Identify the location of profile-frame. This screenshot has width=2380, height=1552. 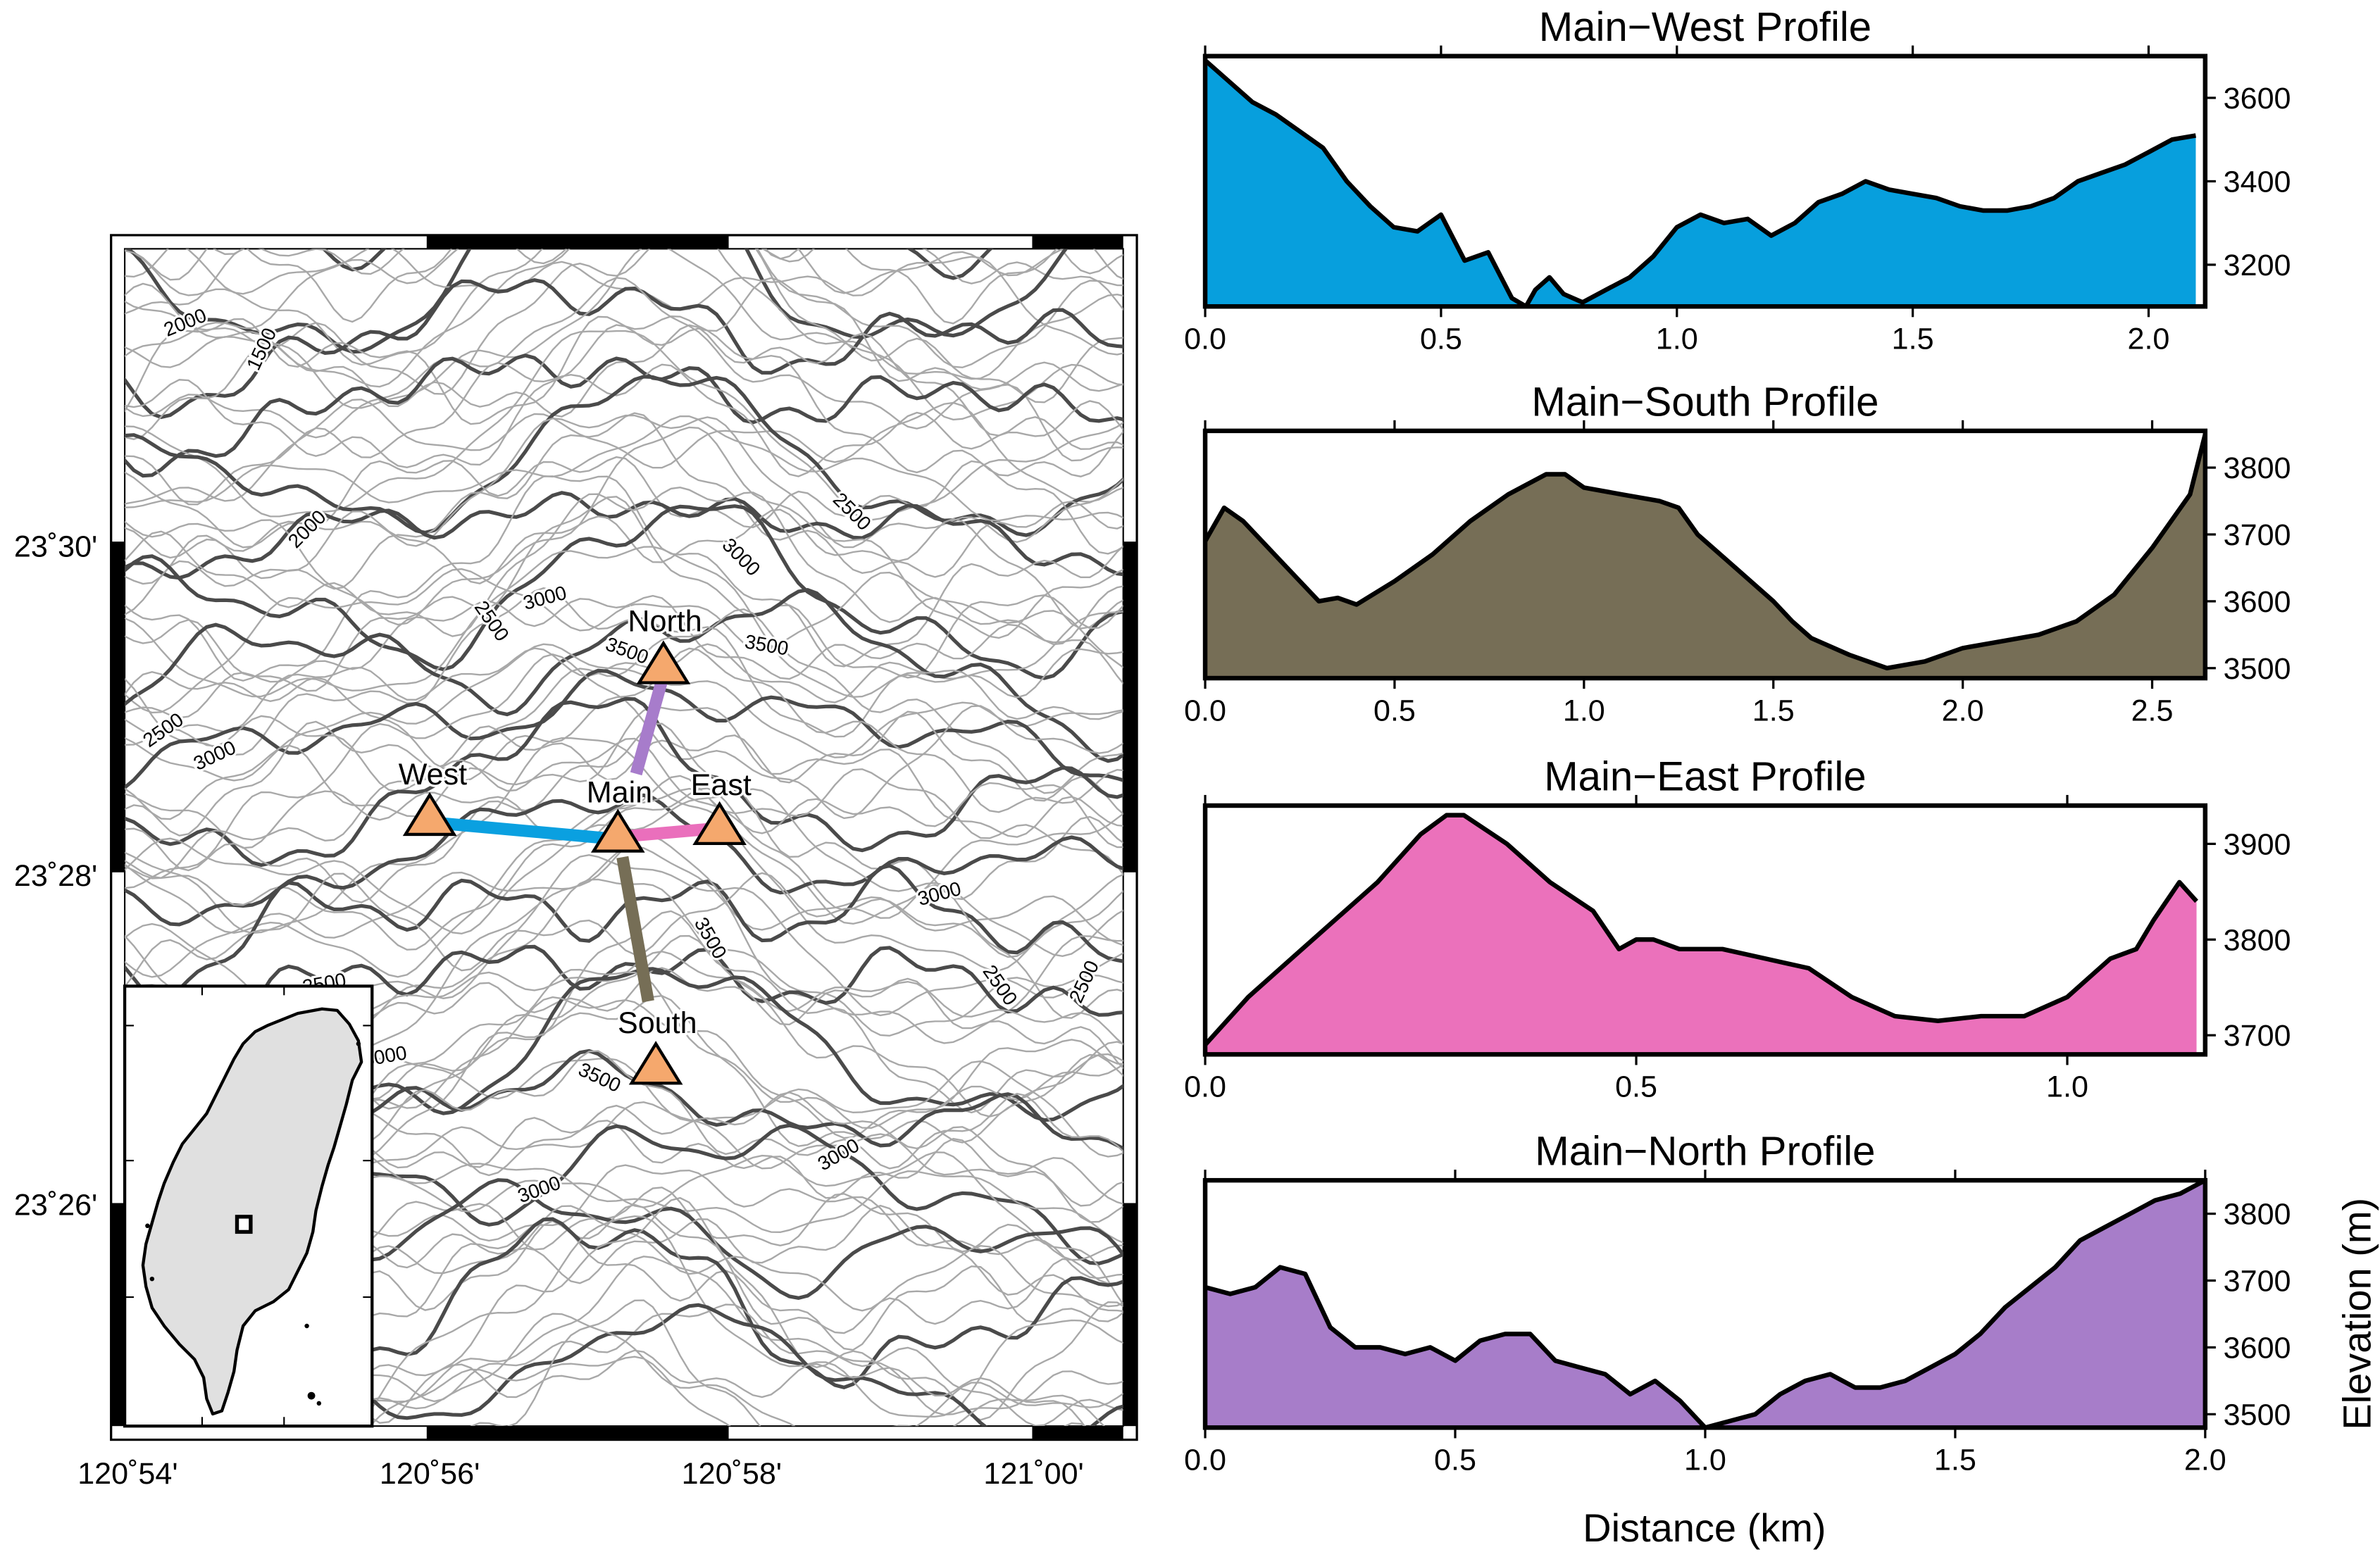
(1705, 554).